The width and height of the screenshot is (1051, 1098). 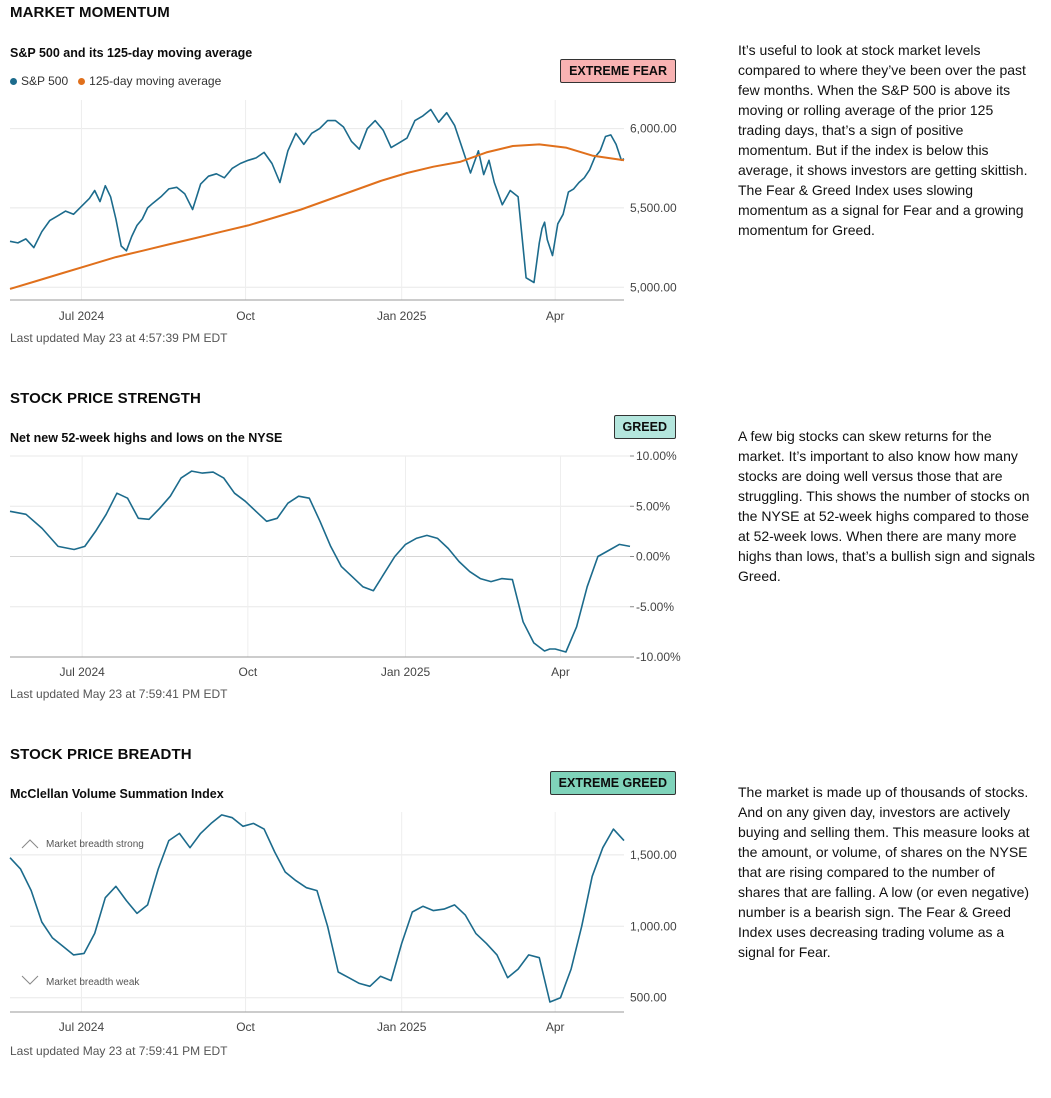 I want to click on chart-legend: S&P 500 125-day moving average, so click(x=115, y=81).